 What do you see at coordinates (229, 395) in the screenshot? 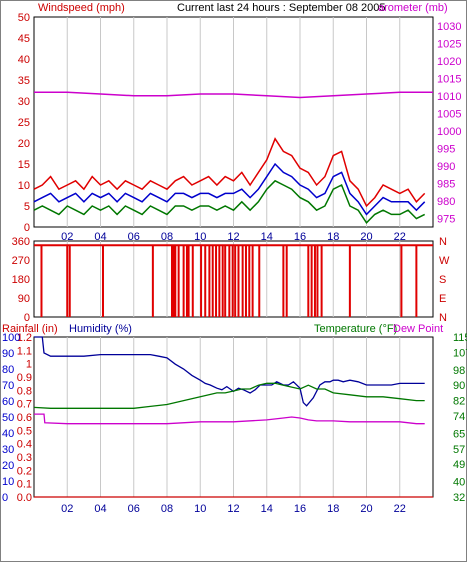
I see `series-temperature` at bounding box center [229, 395].